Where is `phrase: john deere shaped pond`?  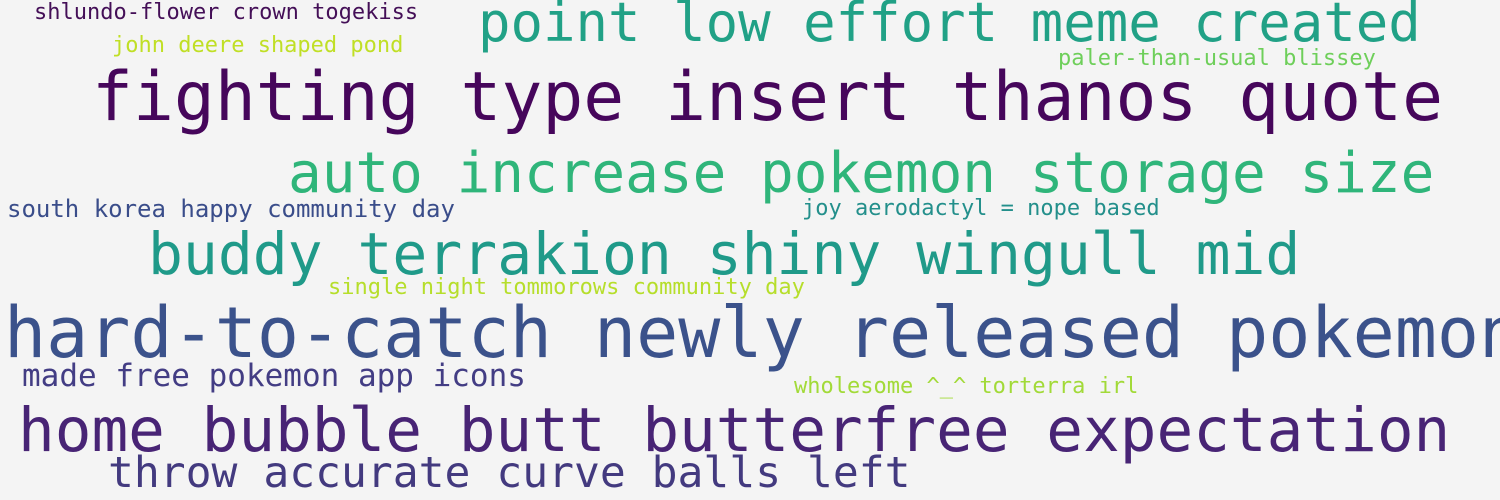
phrase: john deere shaped pond is located at coordinates (258, 45).